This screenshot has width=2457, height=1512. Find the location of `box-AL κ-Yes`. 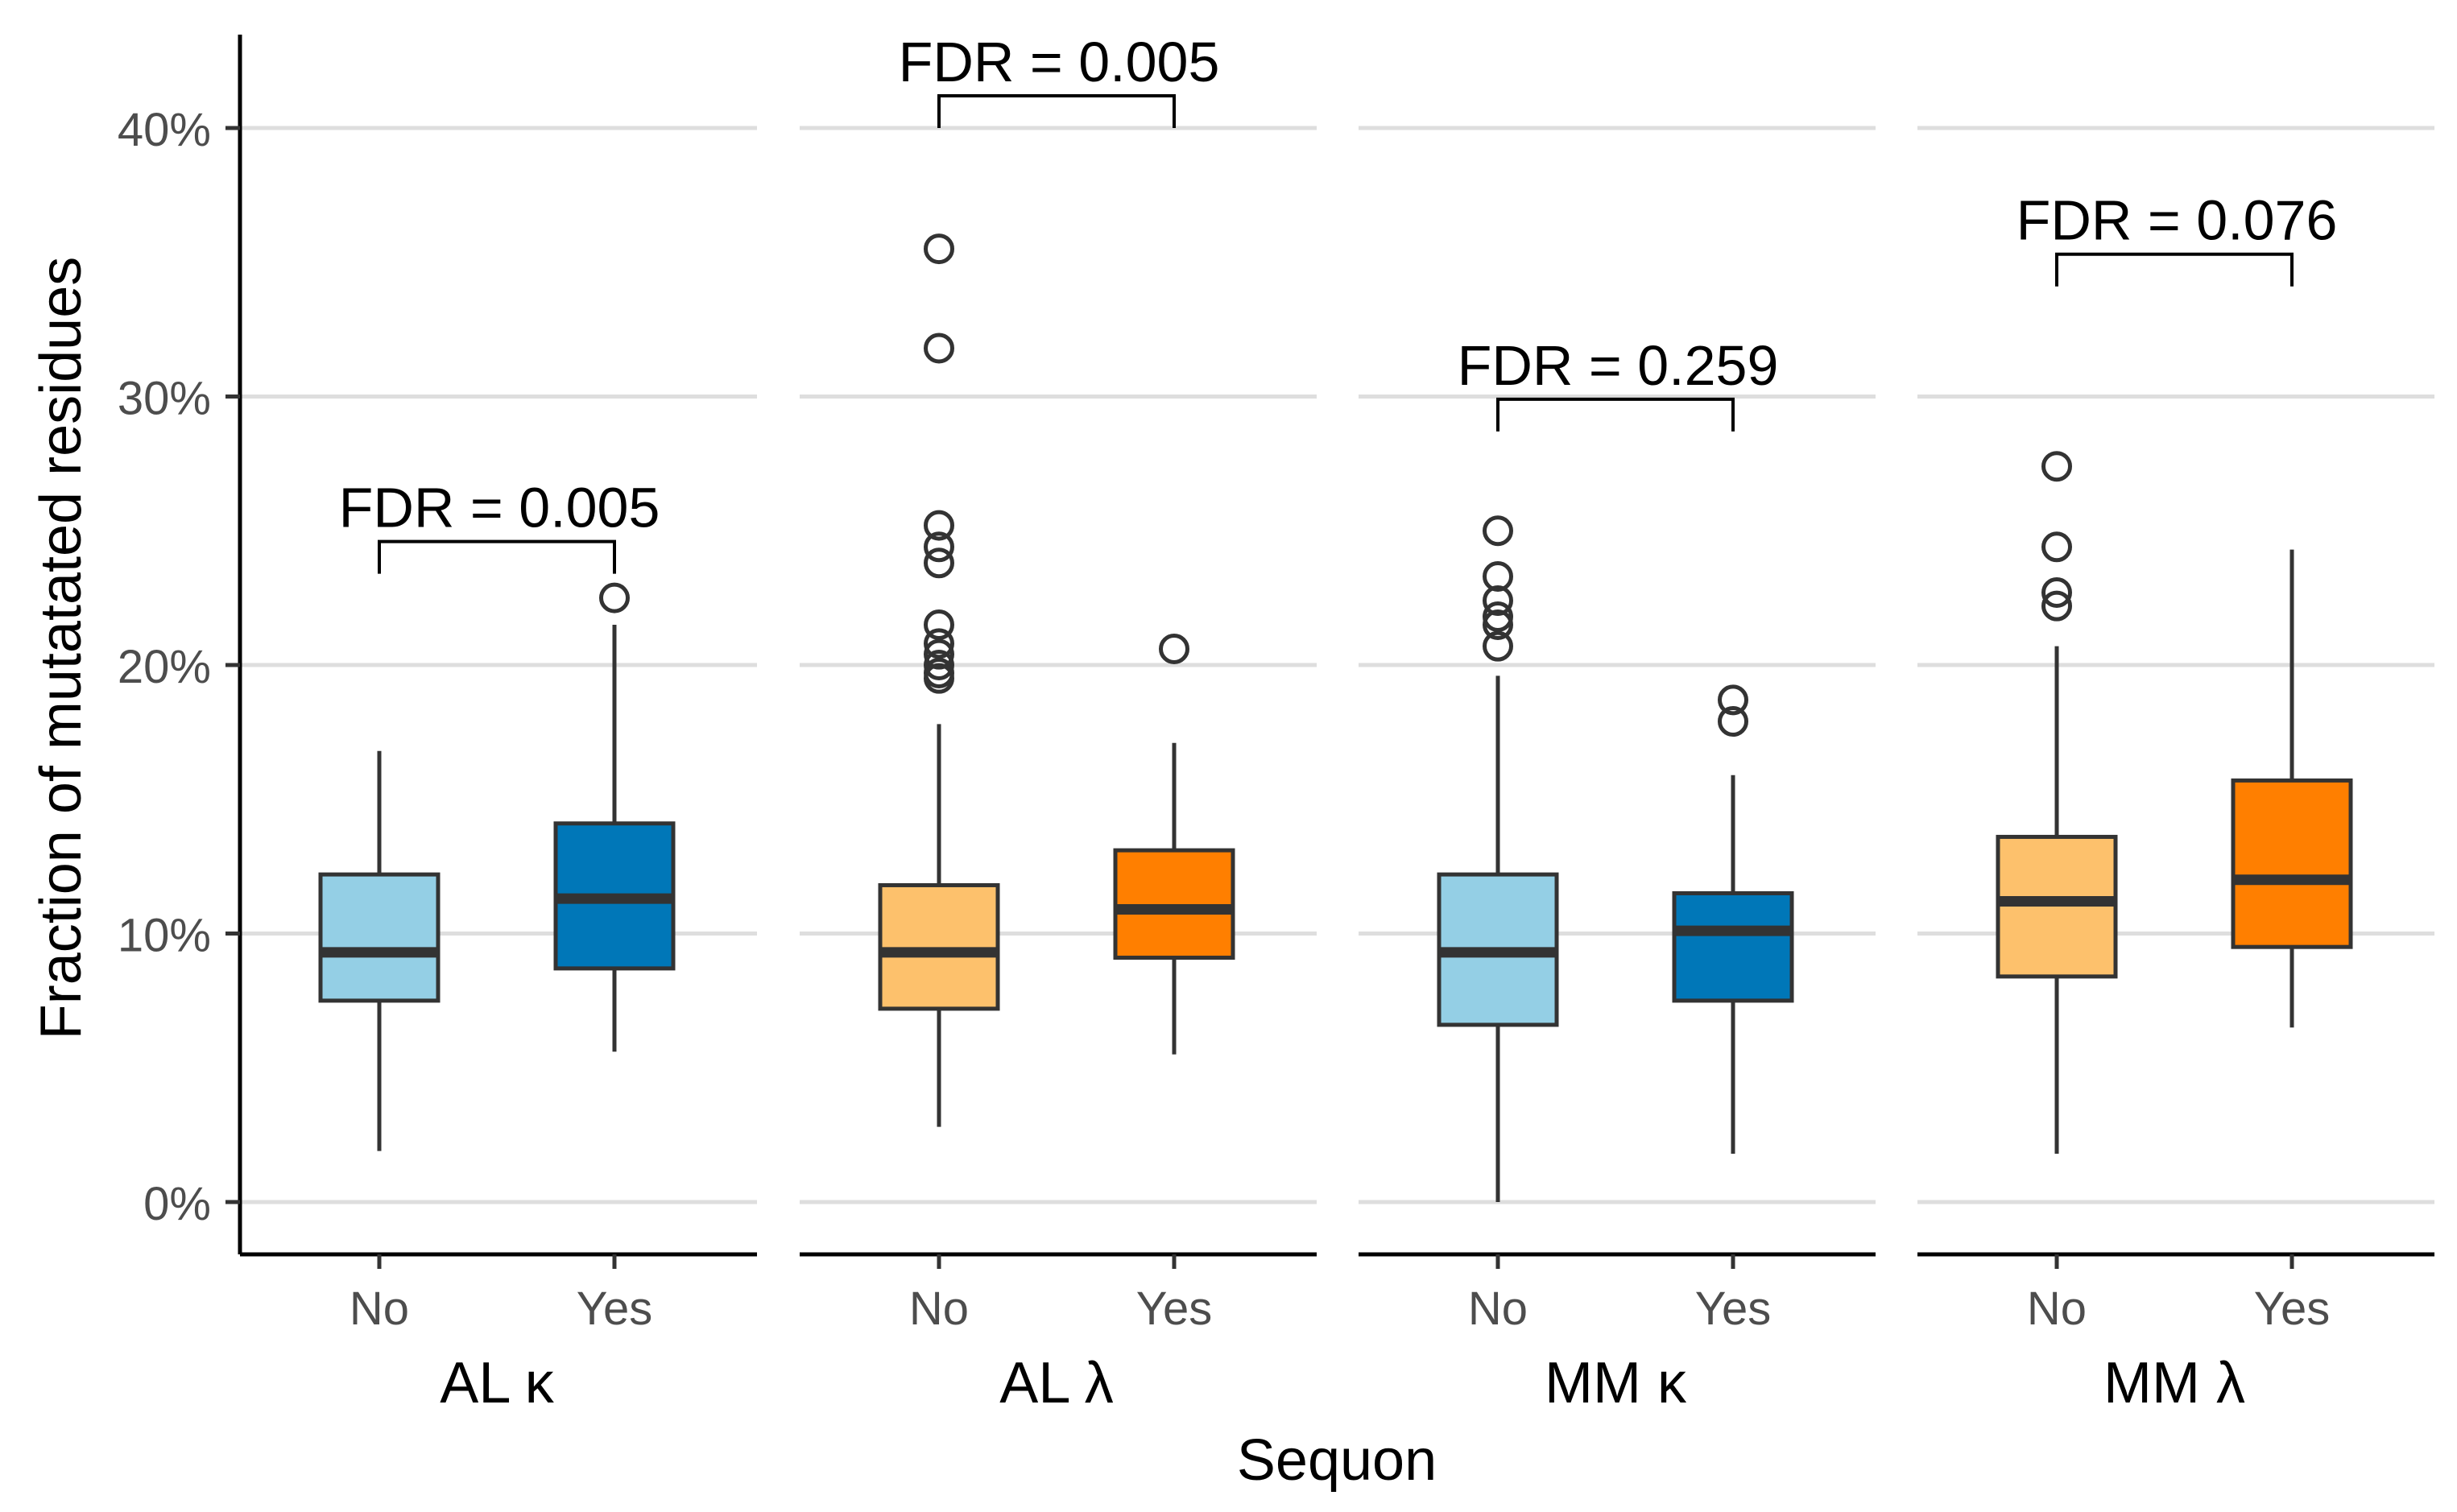

box-AL κ-Yes is located at coordinates (614, 817).